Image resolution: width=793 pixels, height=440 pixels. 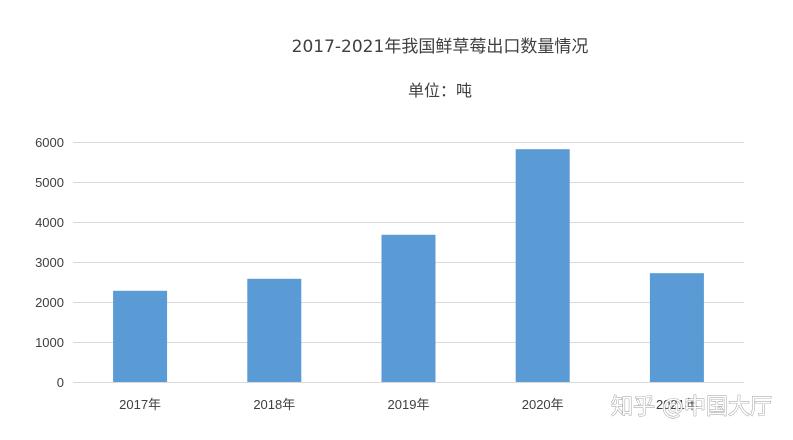 What do you see at coordinates (49, 222) in the screenshot?
I see `y-tick-label: 4000` at bounding box center [49, 222].